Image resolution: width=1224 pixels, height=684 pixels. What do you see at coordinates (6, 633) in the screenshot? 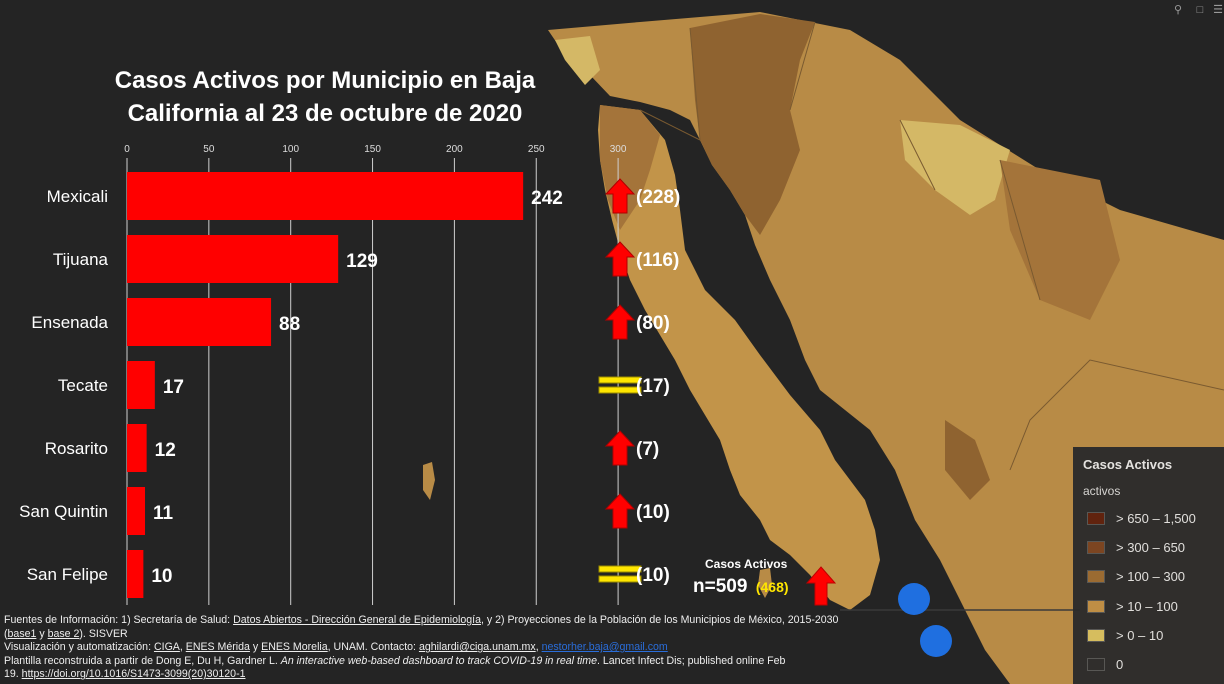
I see `sources-text-part: (` at bounding box center [6, 633].